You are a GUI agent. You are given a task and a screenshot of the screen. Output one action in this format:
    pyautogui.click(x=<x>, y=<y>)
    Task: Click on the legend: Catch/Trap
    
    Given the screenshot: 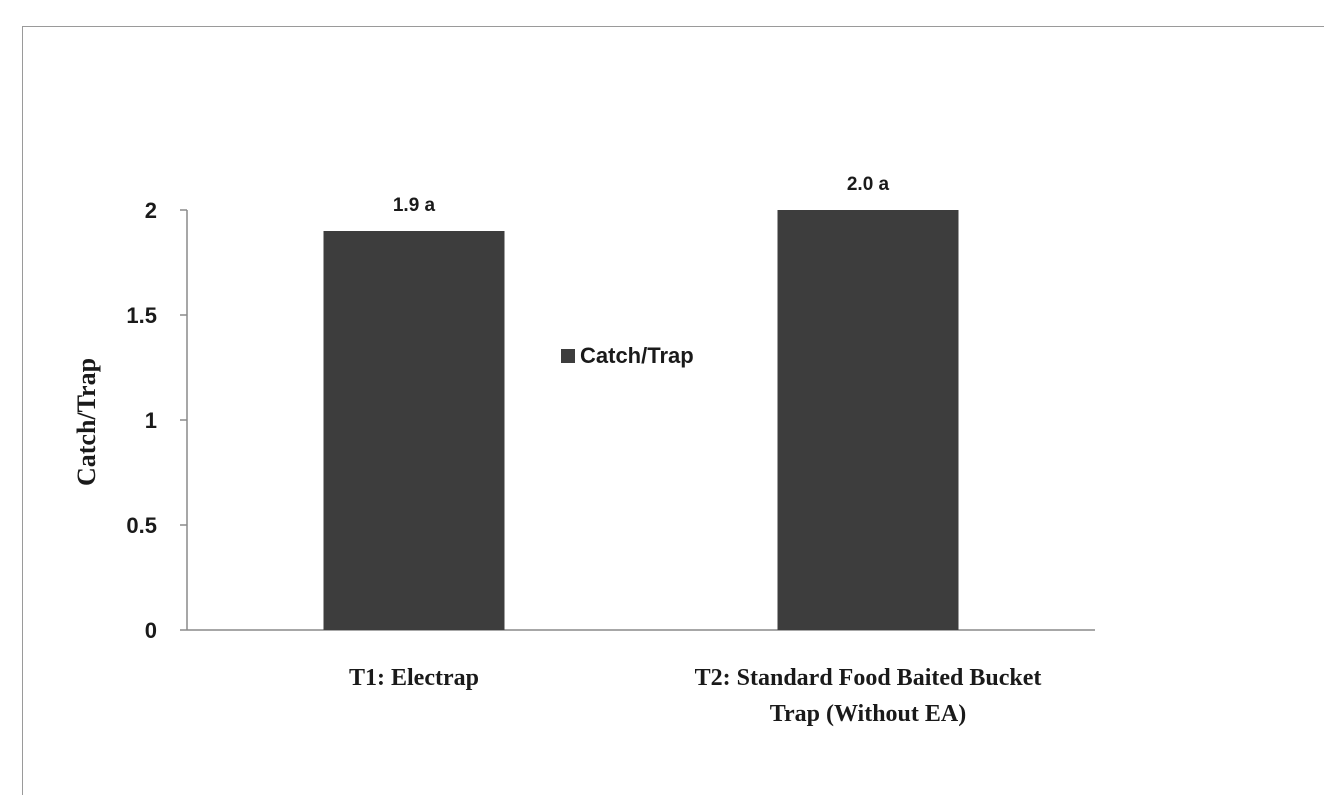 What is the action you would take?
    pyautogui.click(x=627, y=355)
    